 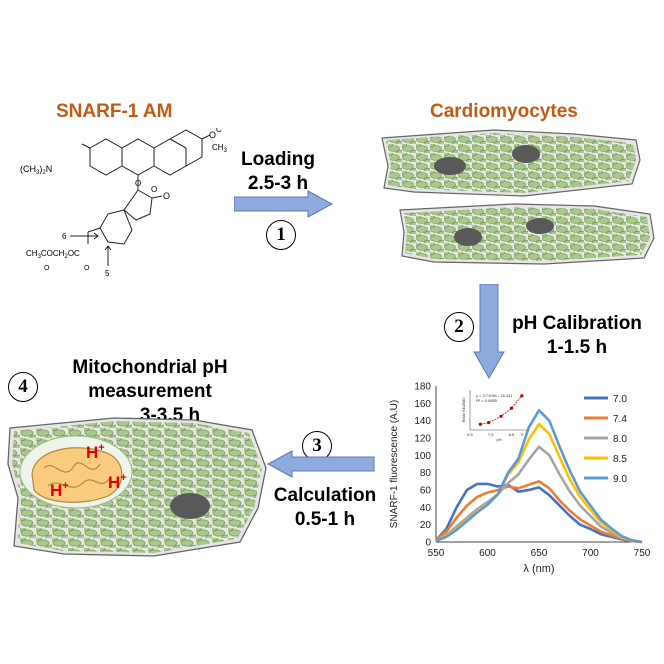 I want to click on y-tick-label: 120, so click(x=422, y=439).